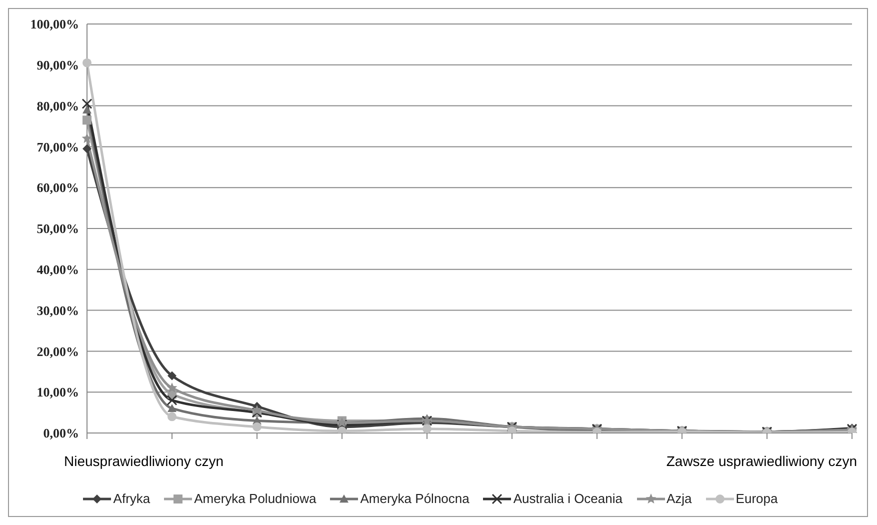 The height and width of the screenshot is (525, 877). I want to click on y-tick-label: 40,00%, so click(57, 270).